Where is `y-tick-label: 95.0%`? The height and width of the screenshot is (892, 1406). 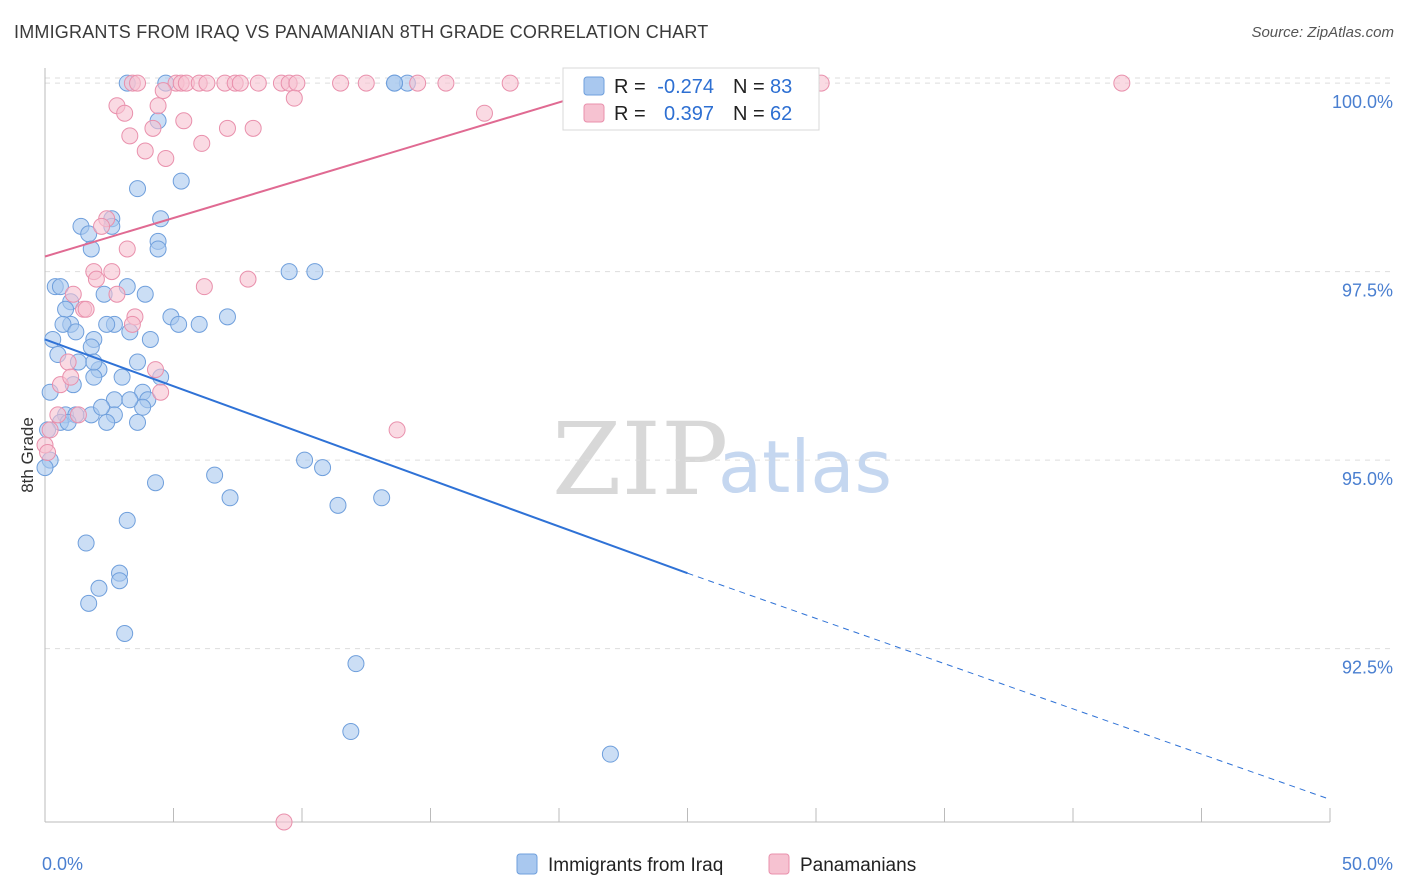 y-tick-label: 95.0% is located at coordinates (1367, 479).